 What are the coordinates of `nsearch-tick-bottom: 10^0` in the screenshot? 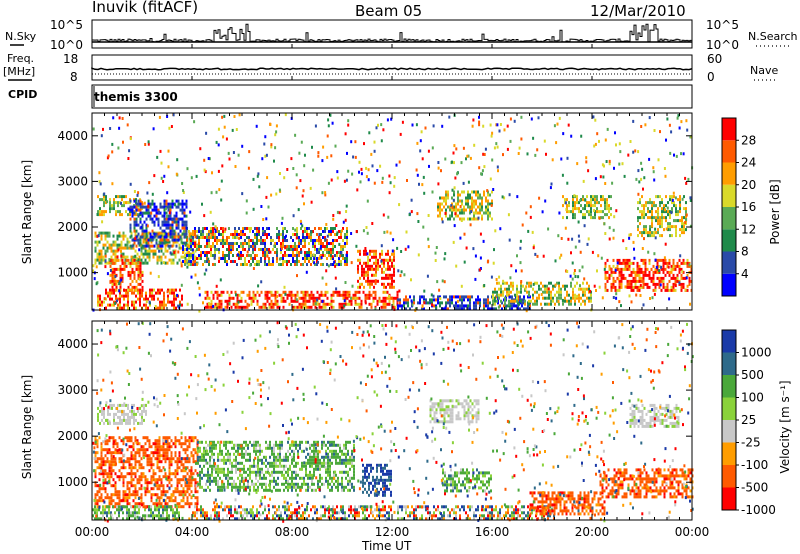 It's located at (722, 45).